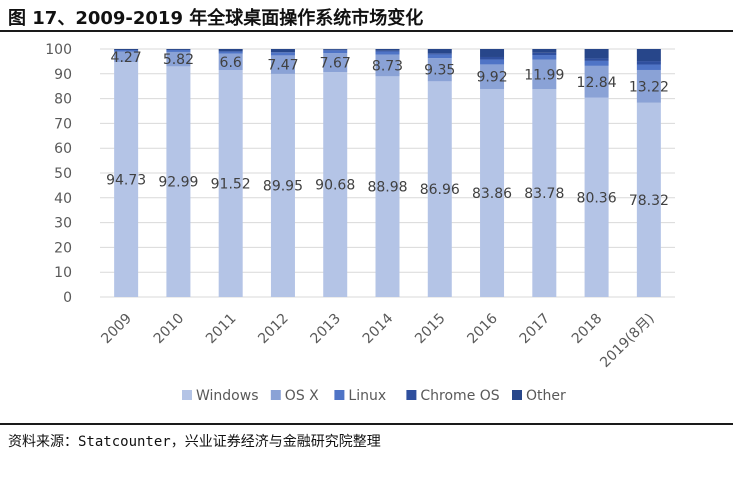 Image resolution: width=733 pixels, height=477 pixels. I want to click on bar-windows-2018, so click(596, 197).